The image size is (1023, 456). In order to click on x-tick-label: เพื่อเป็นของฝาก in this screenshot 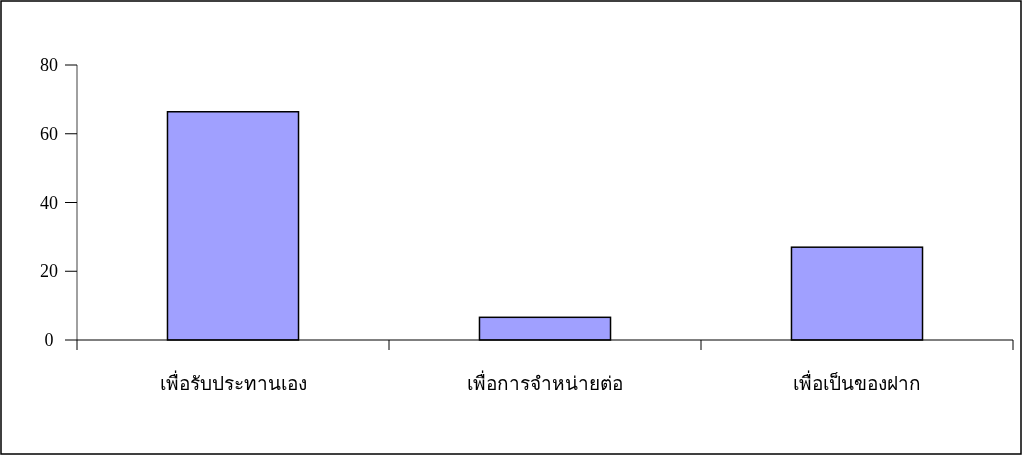, I will do `click(857, 382)`.